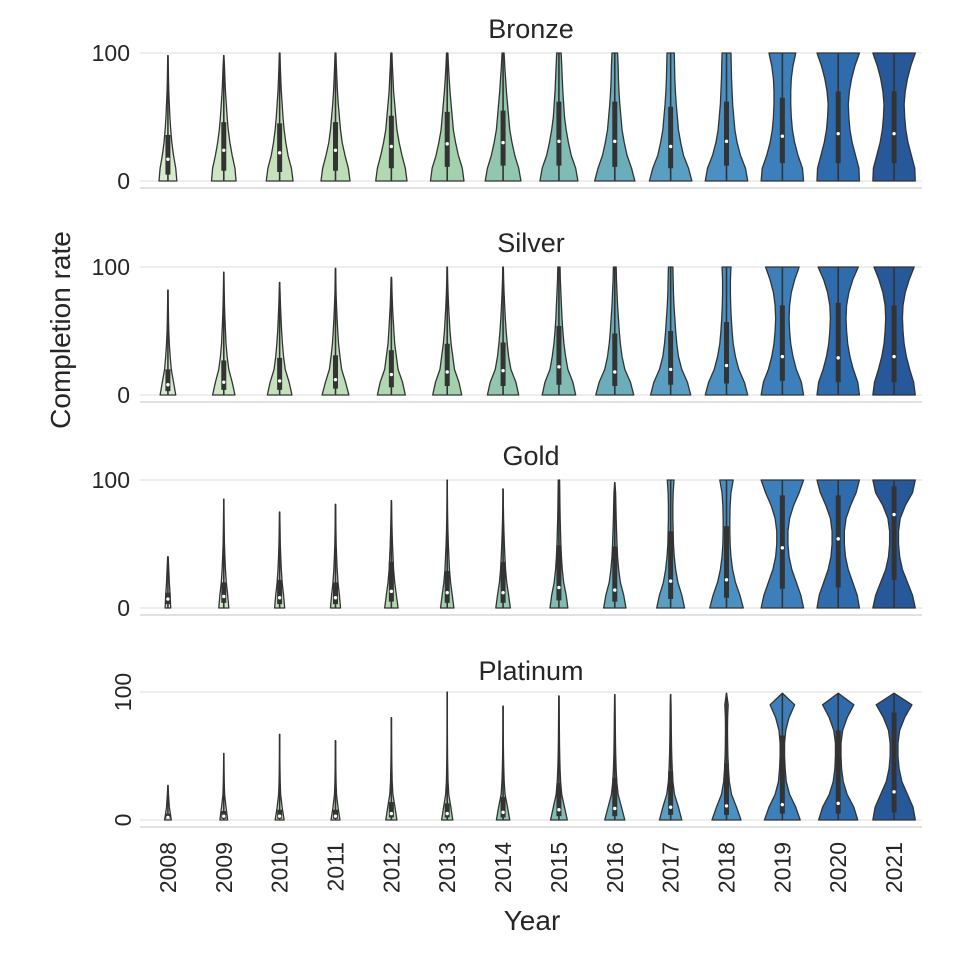  What do you see at coordinates (168, 867) in the screenshot?
I see `x-tick-label: 2008` at bounding box center [168, 867].